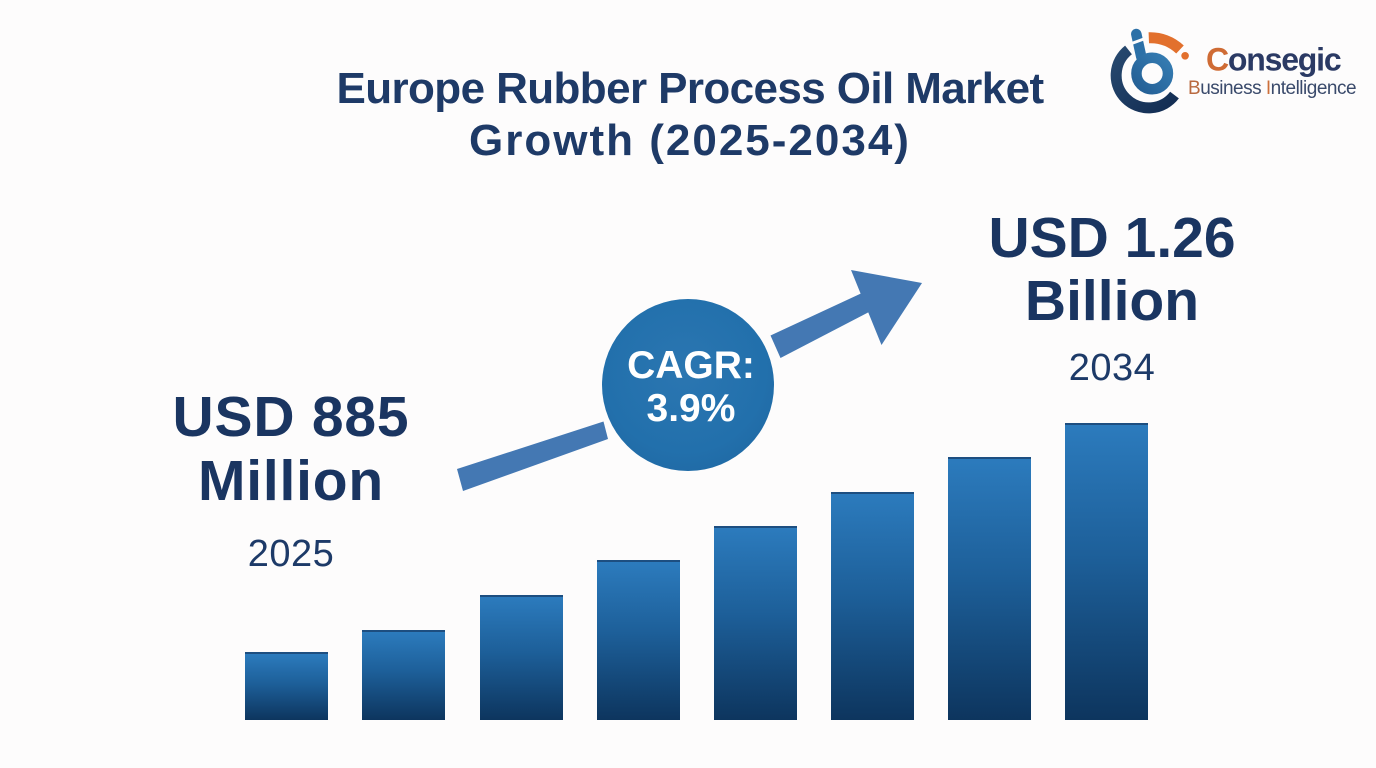 This screenshot has width=1376, height=768. I want to click on svg-text: Consegic, so click(1273, 60).